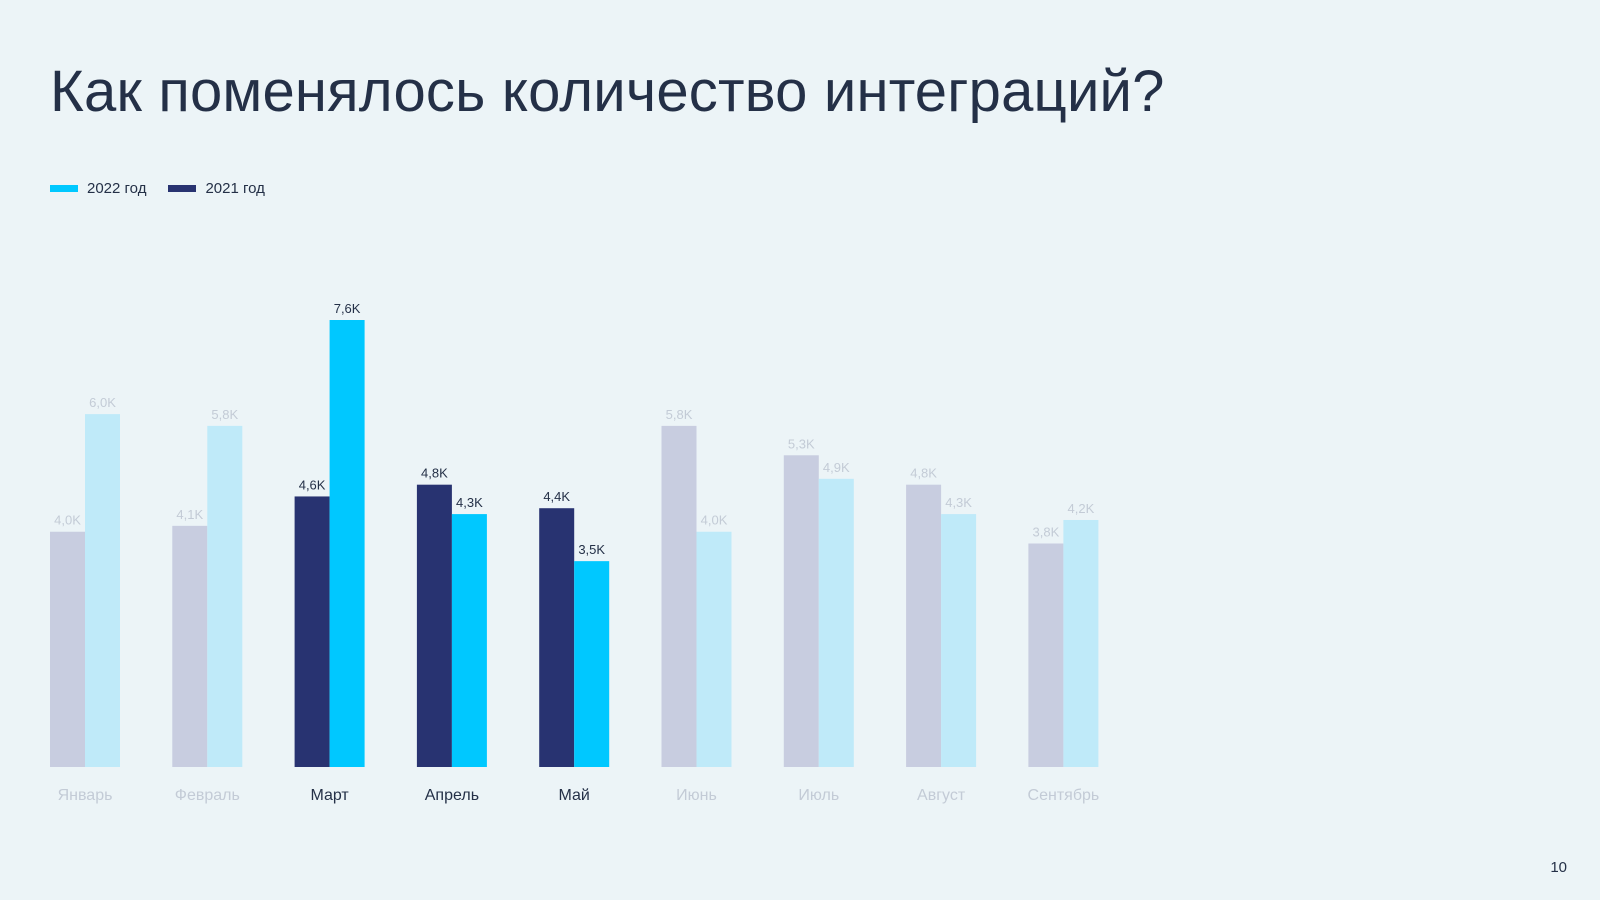  Describe the element at coordinates (312, 484) in the screenshot. I see `data-label-2021-2: 4,6K` at that location.